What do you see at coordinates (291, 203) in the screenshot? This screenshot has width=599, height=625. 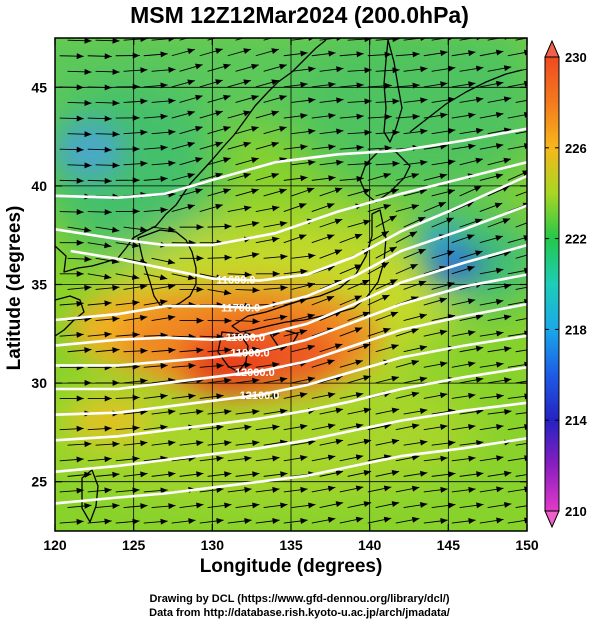 I see `contour-line` at bounding box center [291, 203].